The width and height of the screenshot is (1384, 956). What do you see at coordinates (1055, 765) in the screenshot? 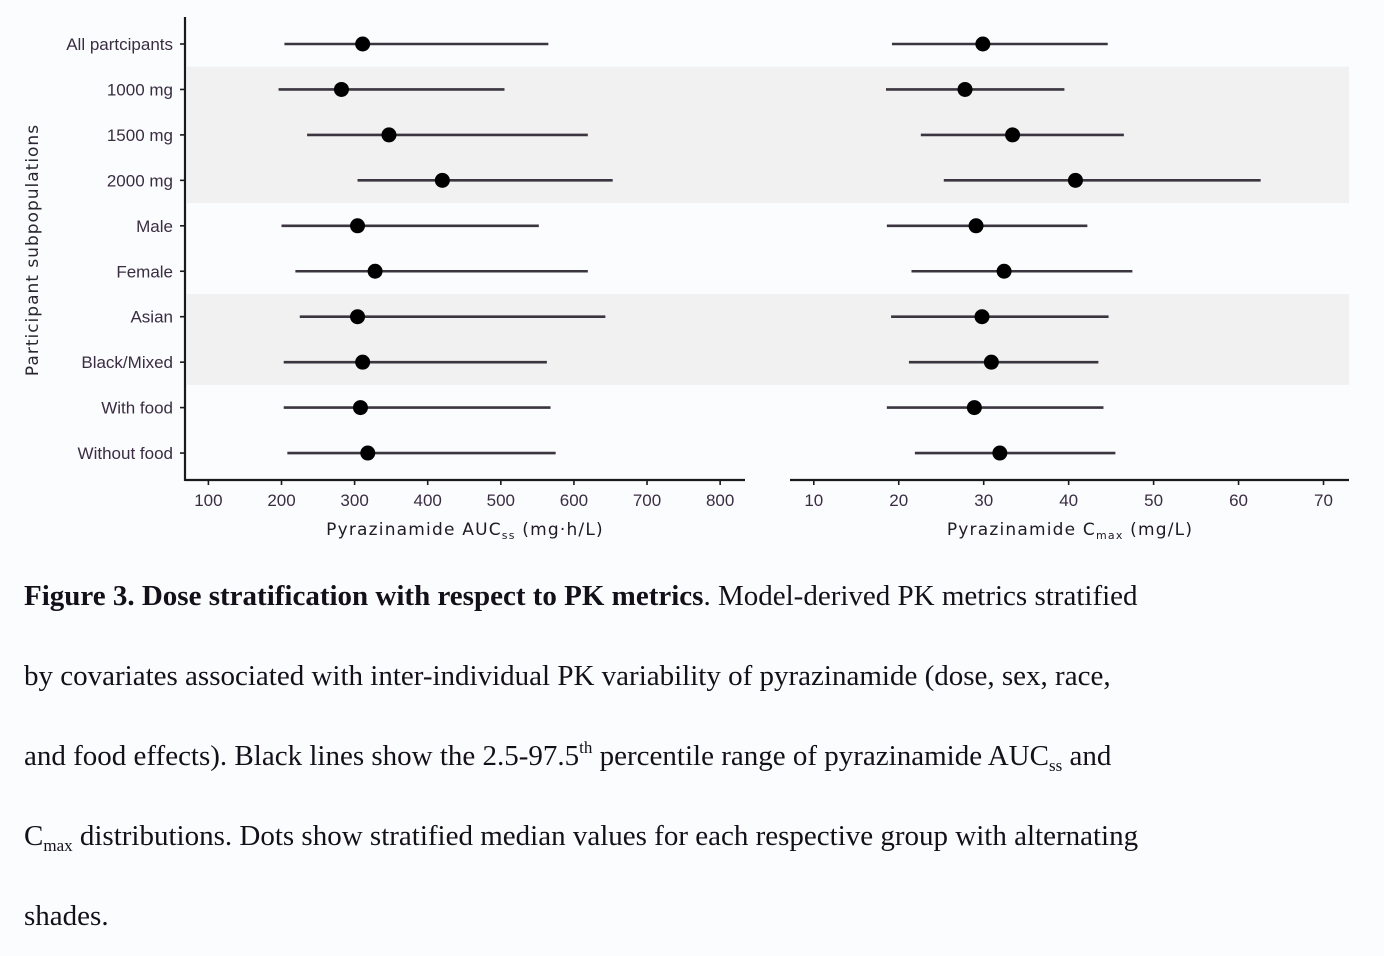
I see `caption-subscript: ss` at bounding box center [1055, 765].